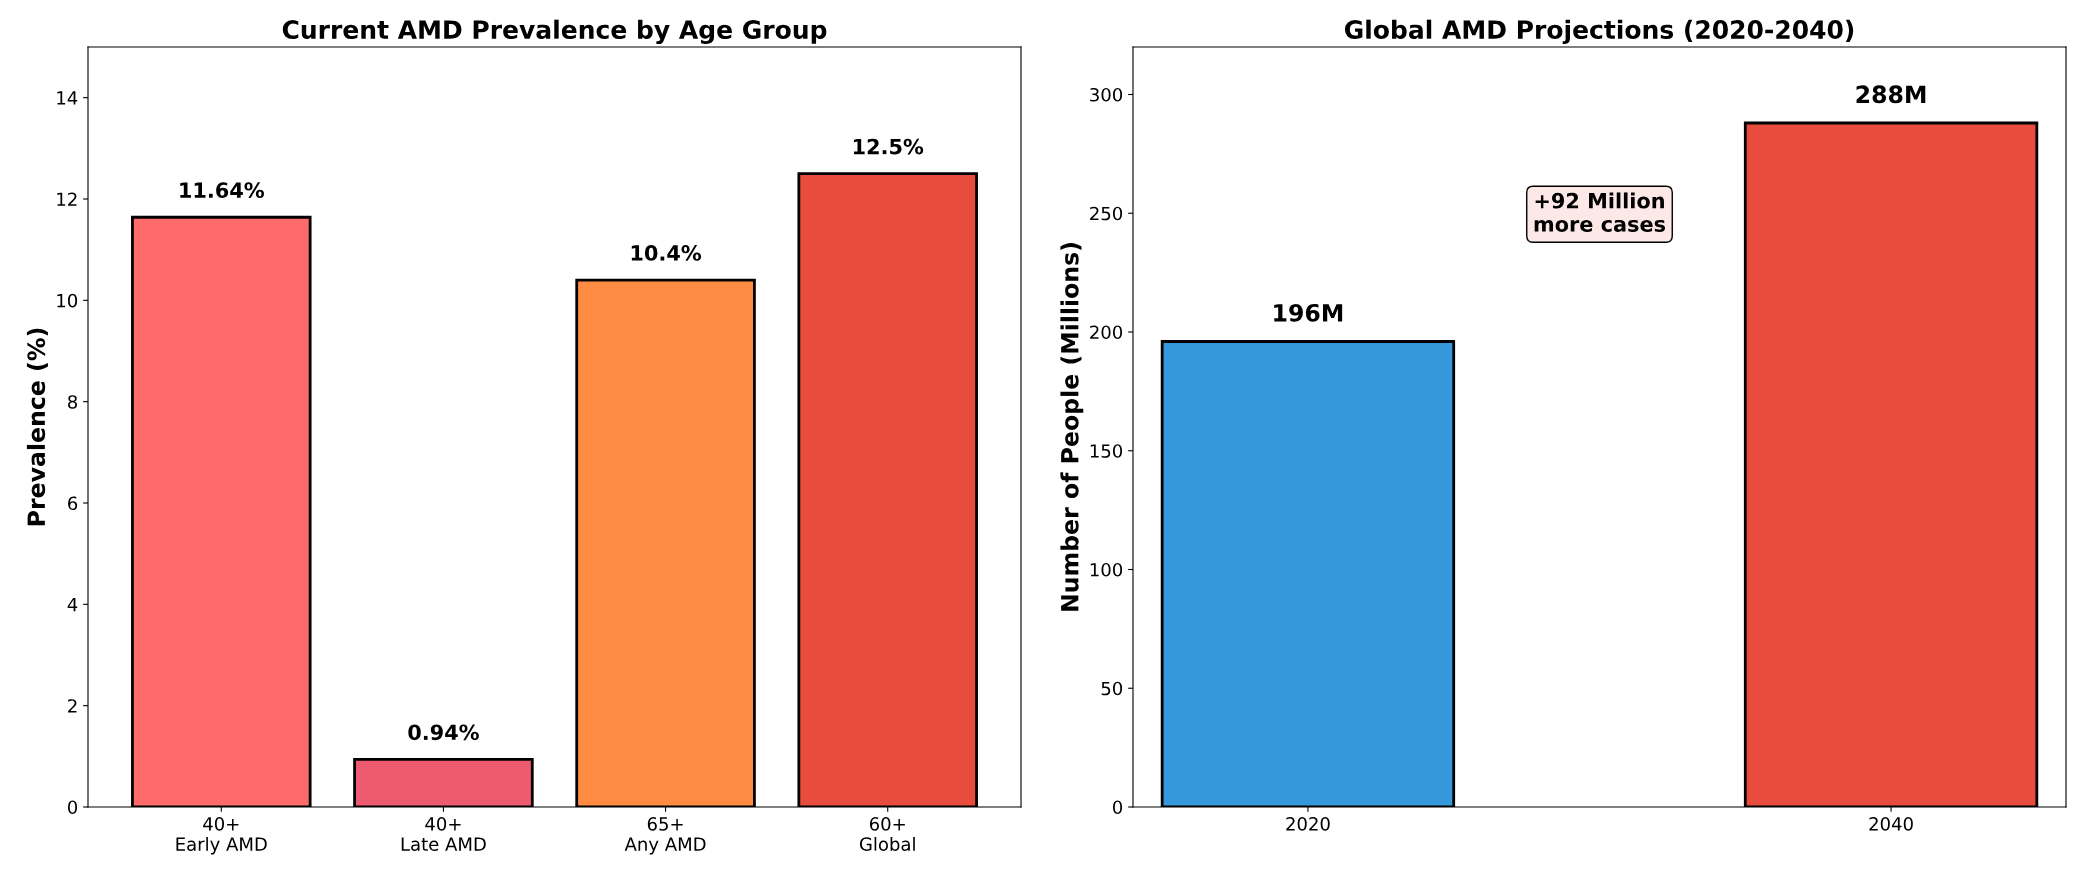 This screenshot has height=881, width=2082. I want to click on y-tick-label: 200, so click(1106, 332).